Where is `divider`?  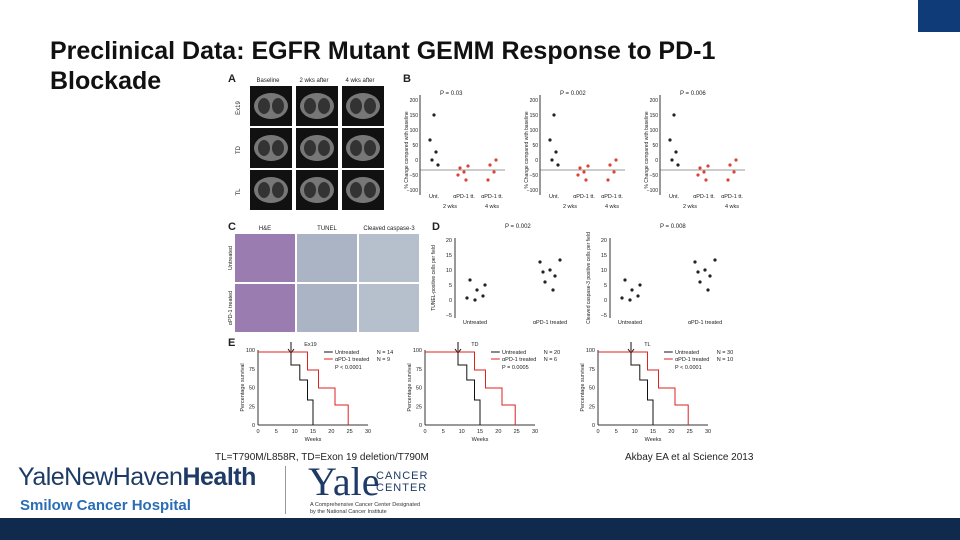 divider is located at coordinates (285, 490).